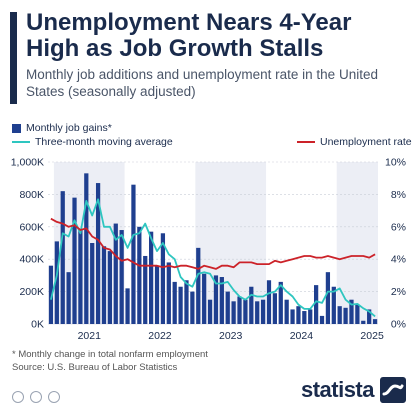 Image resolution: width=420 pixels, height=420 pixels. What do you see at coordinates (393, 390) in the screenshot?
I see `brand-wave-icon` at bounding box center [393, 390].